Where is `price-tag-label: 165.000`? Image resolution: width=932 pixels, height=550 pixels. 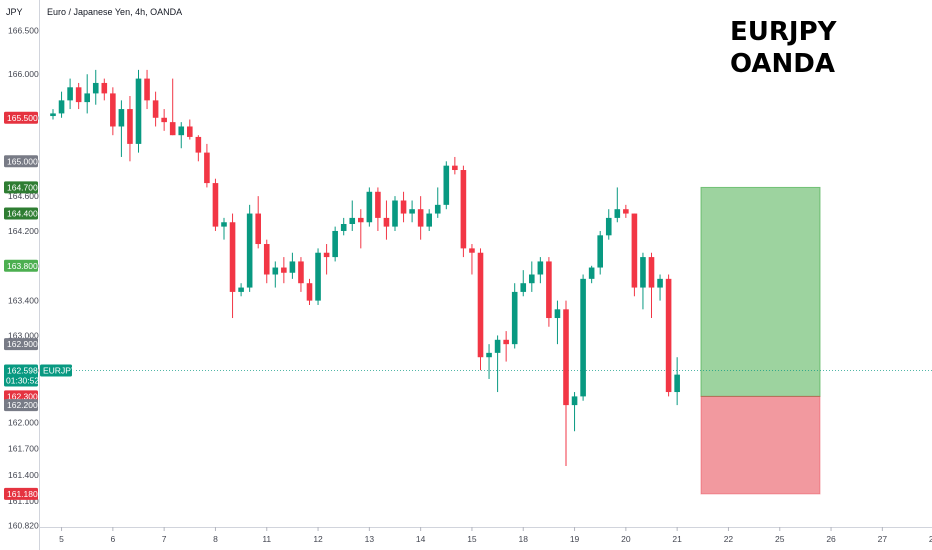
price-tag-label: 165.000 is located at coordinates (22, 161).